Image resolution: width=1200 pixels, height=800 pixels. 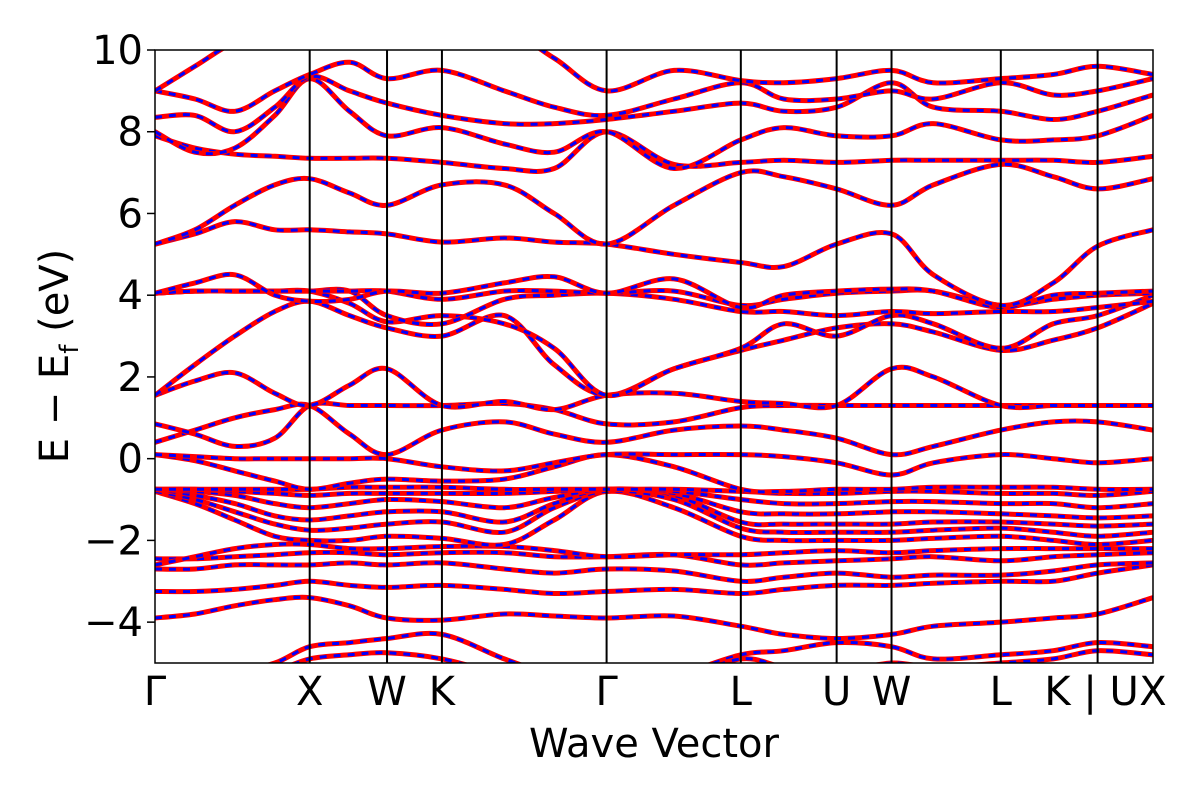 I want to click on y-tick-label-6: 8, so click(x=130, y=133).